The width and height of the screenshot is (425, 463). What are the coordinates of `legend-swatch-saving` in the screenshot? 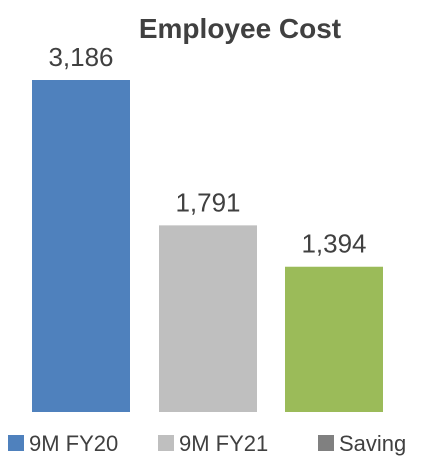 It's located at (326, 443).